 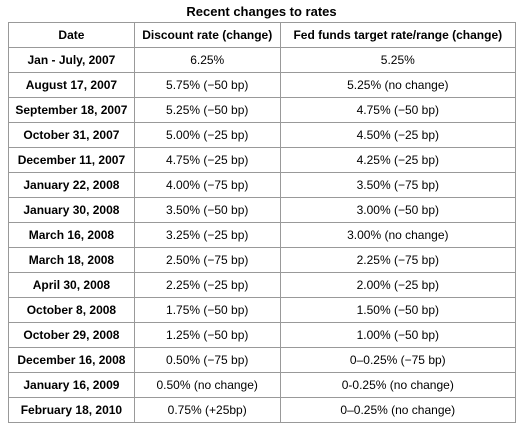 I want to click on fed-funds-rate-cell: 2.00% (−25 bp), so click(x=398, y=285).